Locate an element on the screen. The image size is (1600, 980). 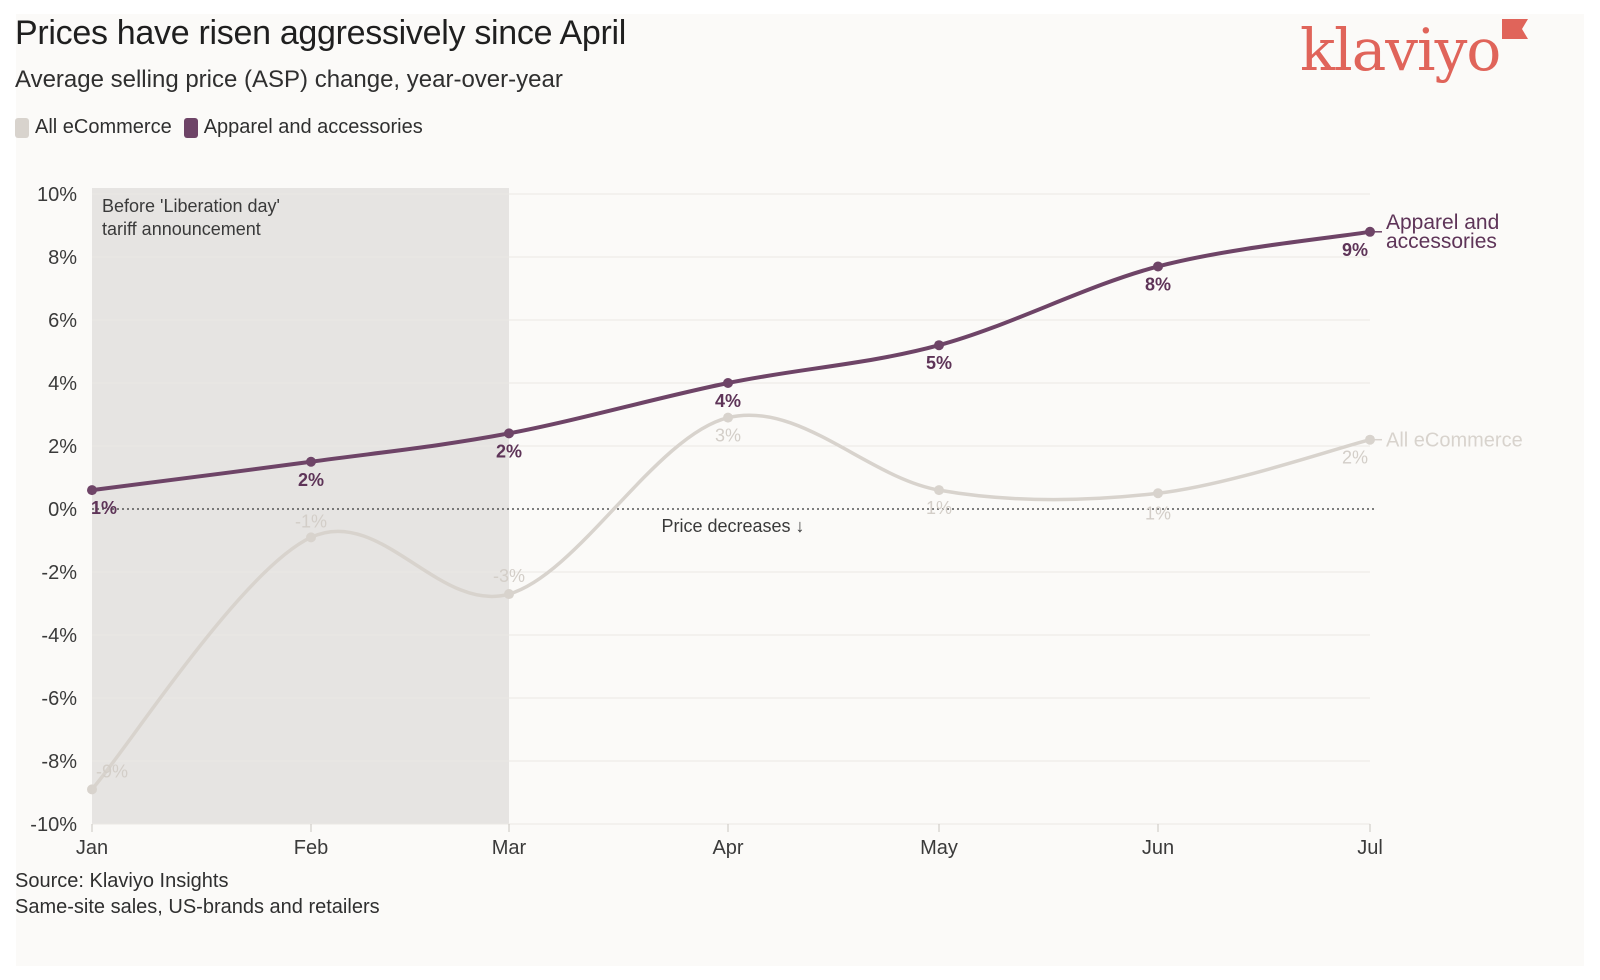
data-label-apparel: 5% is located at coordinates (939, 363).